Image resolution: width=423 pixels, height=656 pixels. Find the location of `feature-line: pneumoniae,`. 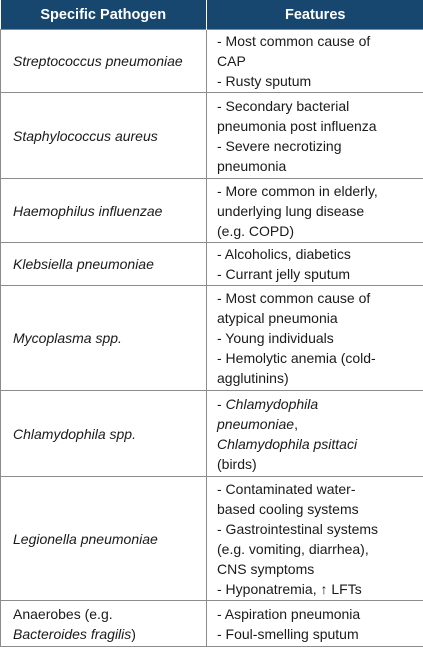

feature-line: pneumoniae, is located at coordinates (318, 424).